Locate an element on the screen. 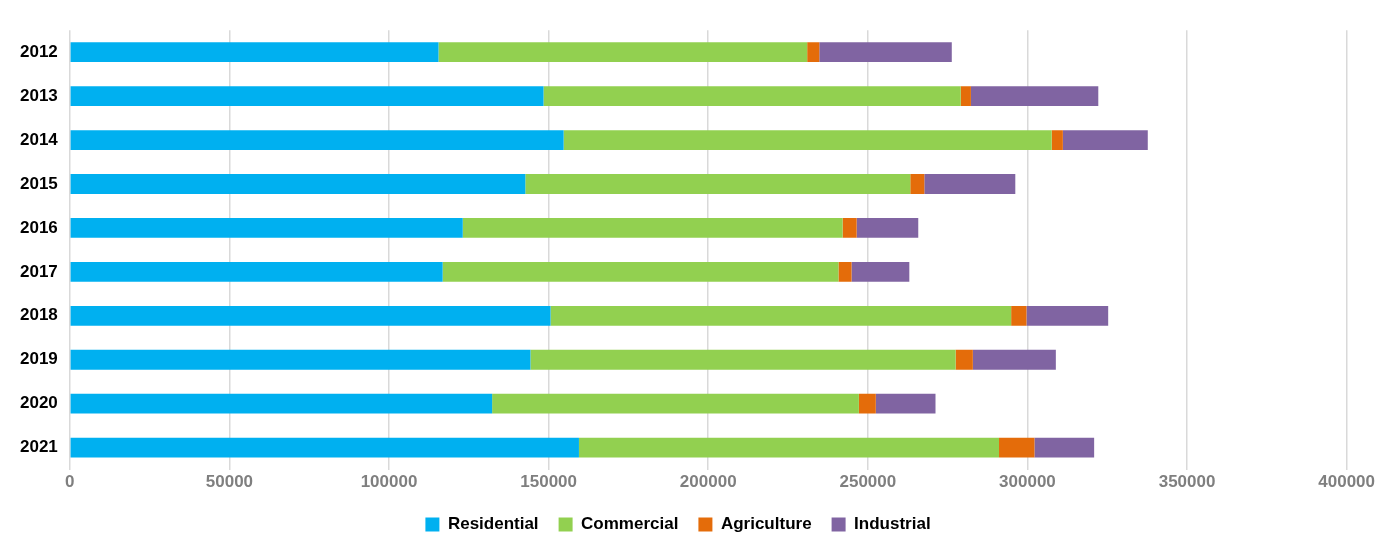 The height and width of the screenshot is (551, 1386). x-tick-label: 50000 is located at coordinates (229, 482).